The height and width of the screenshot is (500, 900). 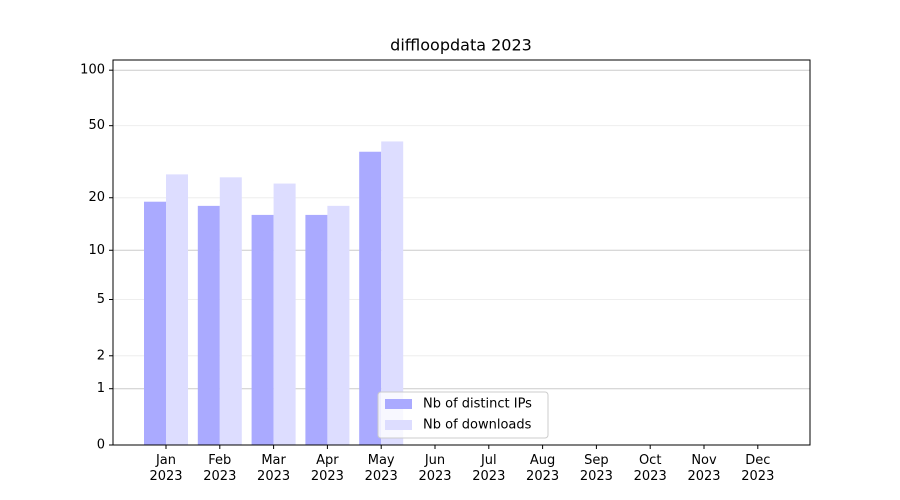 I want to click on y-tick-label: 50, so click(x=96, y=125).